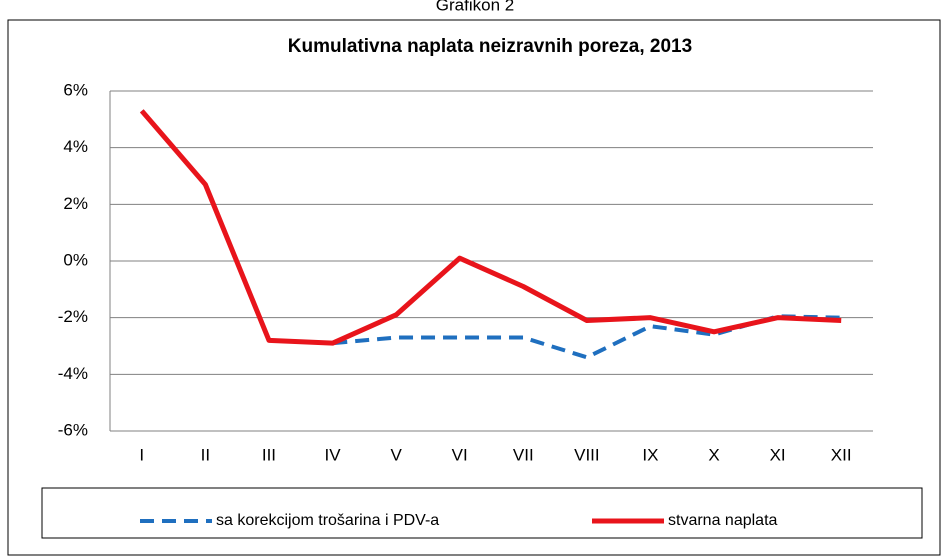 The image size is (950, 560). I want to click on x-tick-label: X, so click(713, 454).